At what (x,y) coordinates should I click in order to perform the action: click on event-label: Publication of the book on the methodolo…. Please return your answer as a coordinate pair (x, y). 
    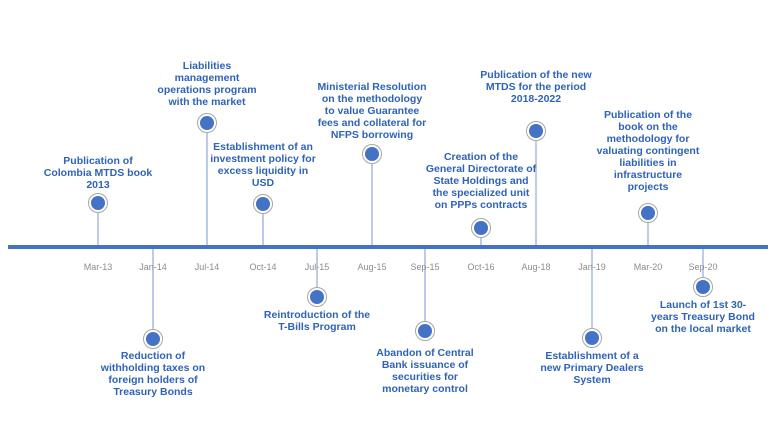
    Looking at the image, I should click on (648, 151).